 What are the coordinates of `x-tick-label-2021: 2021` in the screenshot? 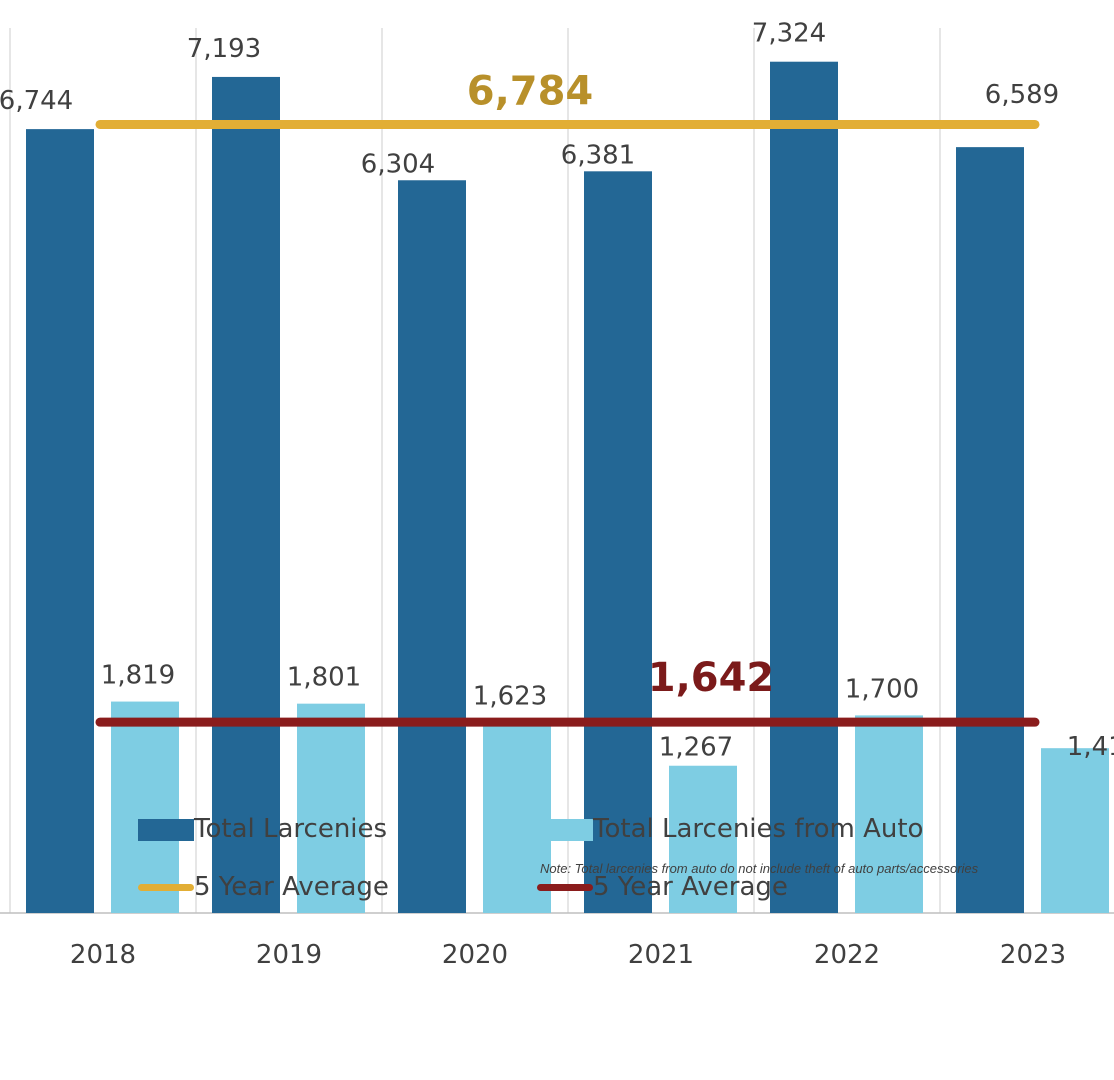 It's located at (661, 955).